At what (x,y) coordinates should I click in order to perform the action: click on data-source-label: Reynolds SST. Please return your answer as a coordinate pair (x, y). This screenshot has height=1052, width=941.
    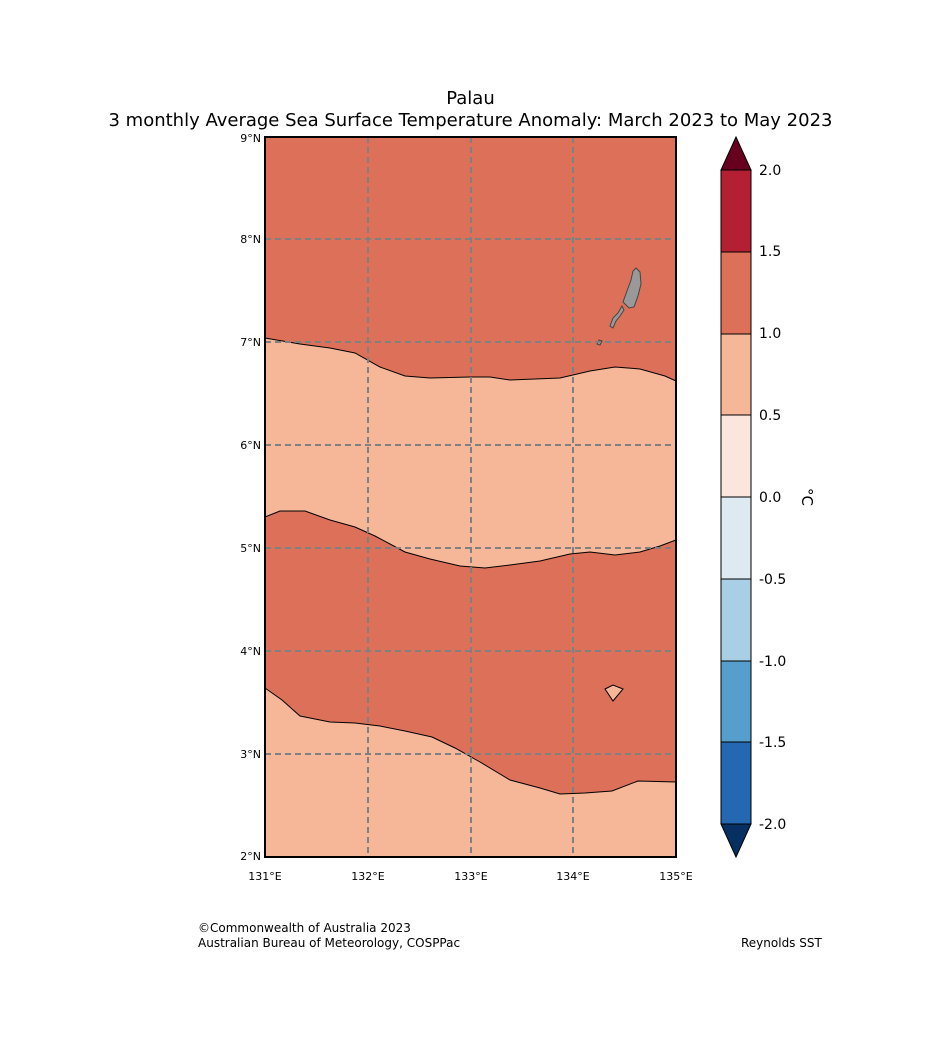
    Looking at the image, I should click on (781, 943).